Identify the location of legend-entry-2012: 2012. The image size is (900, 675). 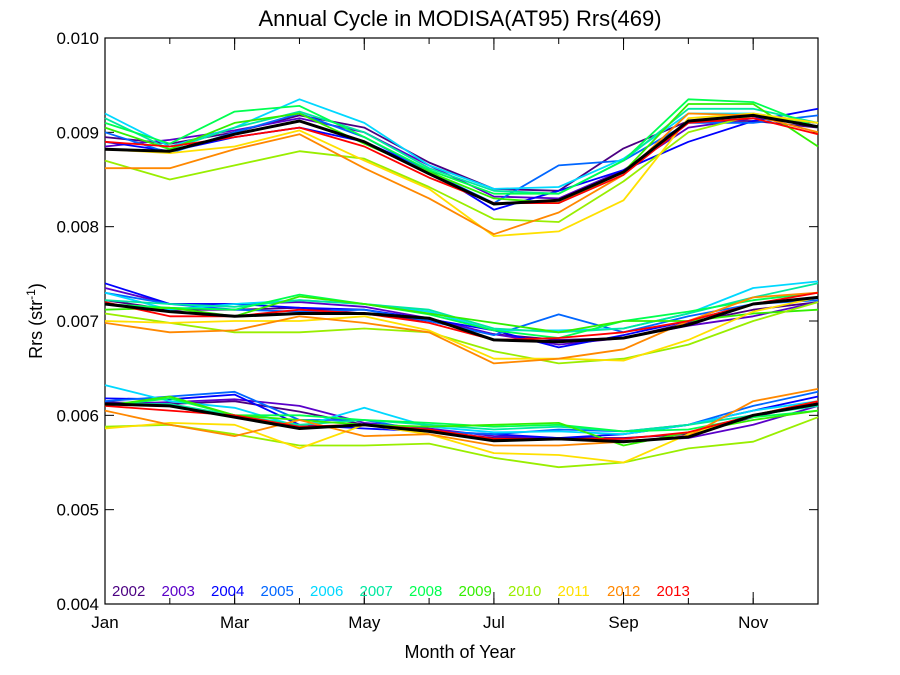
(623, 591).